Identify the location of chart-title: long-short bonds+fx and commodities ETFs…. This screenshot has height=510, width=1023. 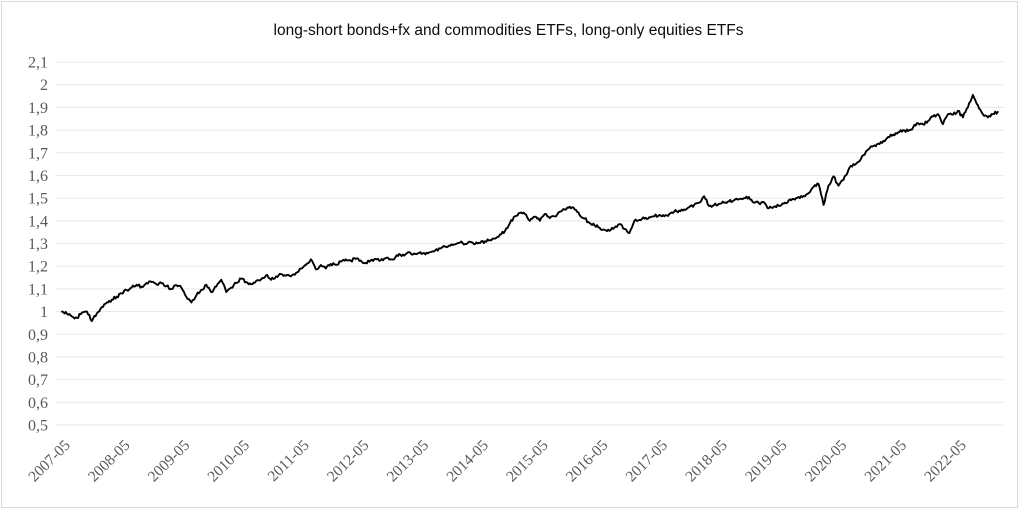
(508, 30).